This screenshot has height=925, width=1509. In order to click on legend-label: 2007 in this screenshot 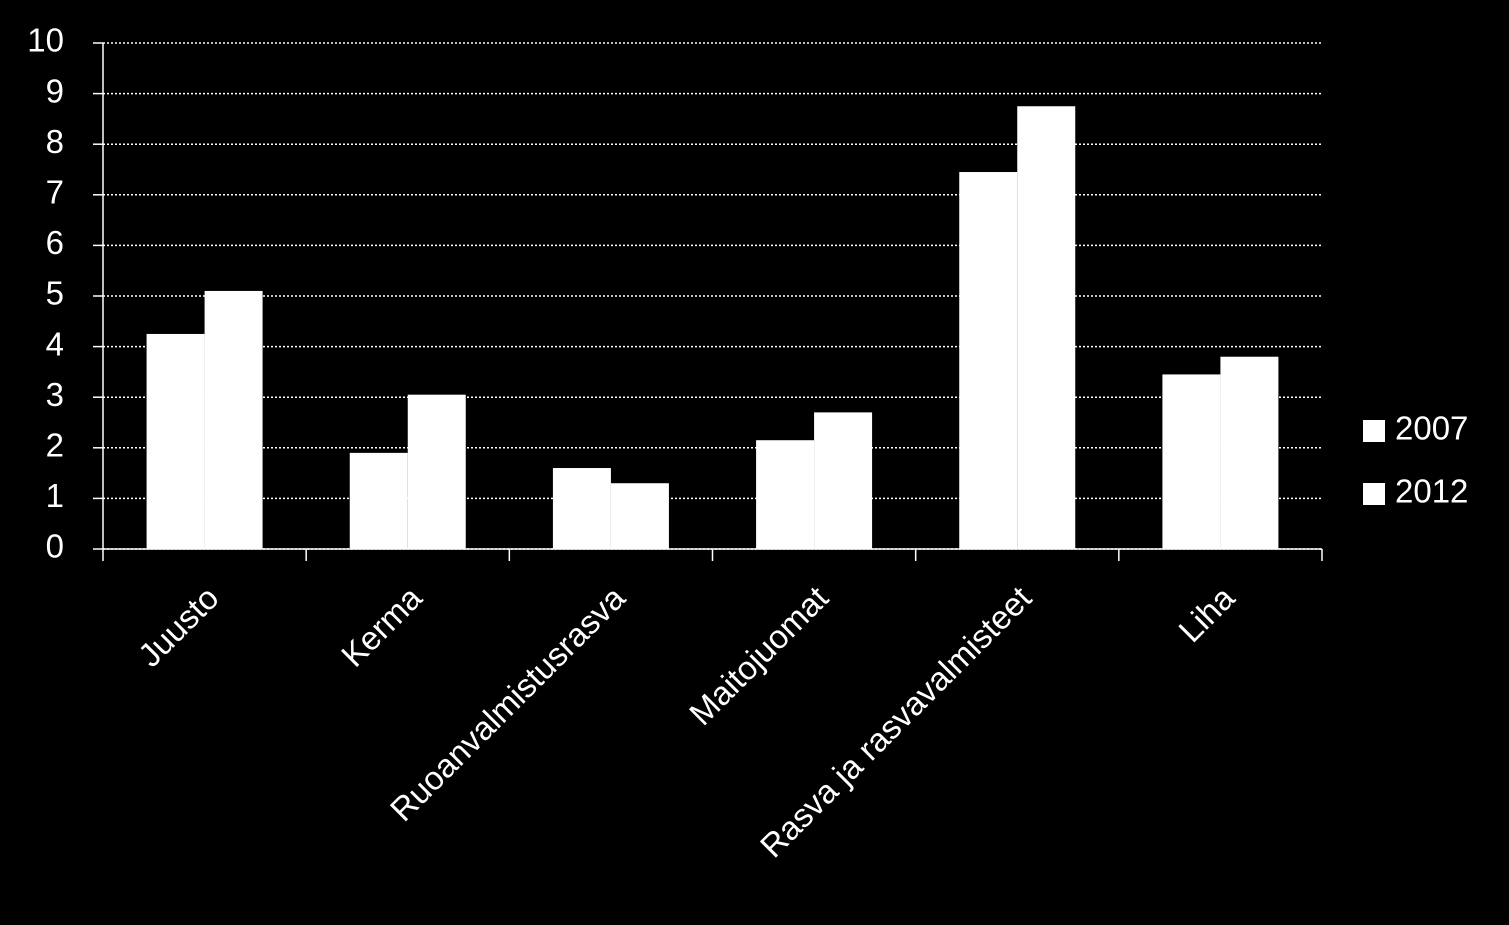, I will do `click(1431, 428)`.